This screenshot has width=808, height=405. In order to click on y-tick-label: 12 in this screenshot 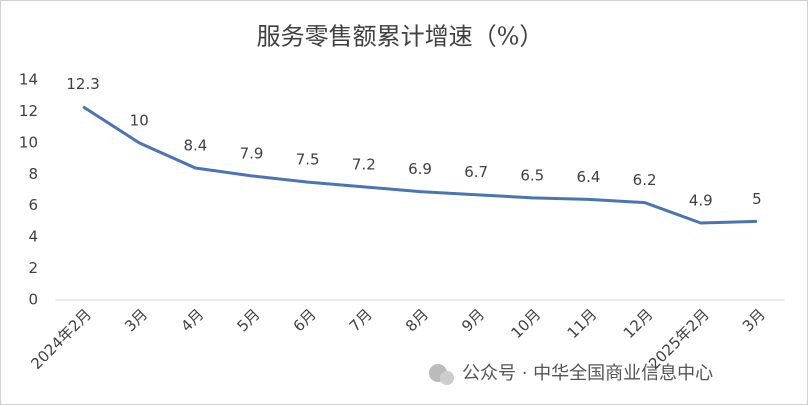, I will do `click(28, 111)`.